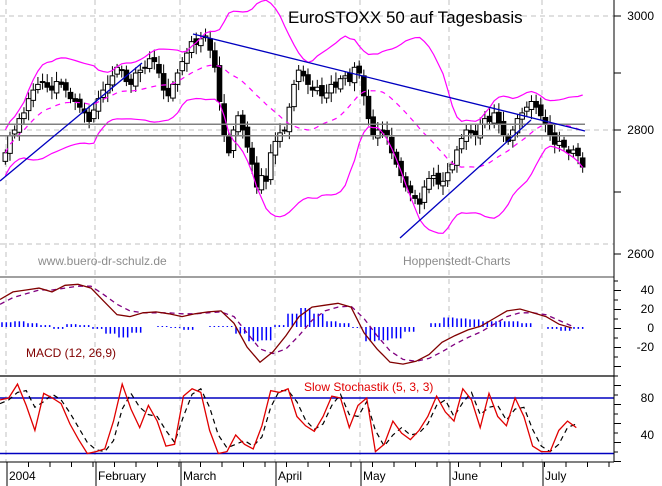  I want to click on y-tick-2800: 2800, so click(640, 130).